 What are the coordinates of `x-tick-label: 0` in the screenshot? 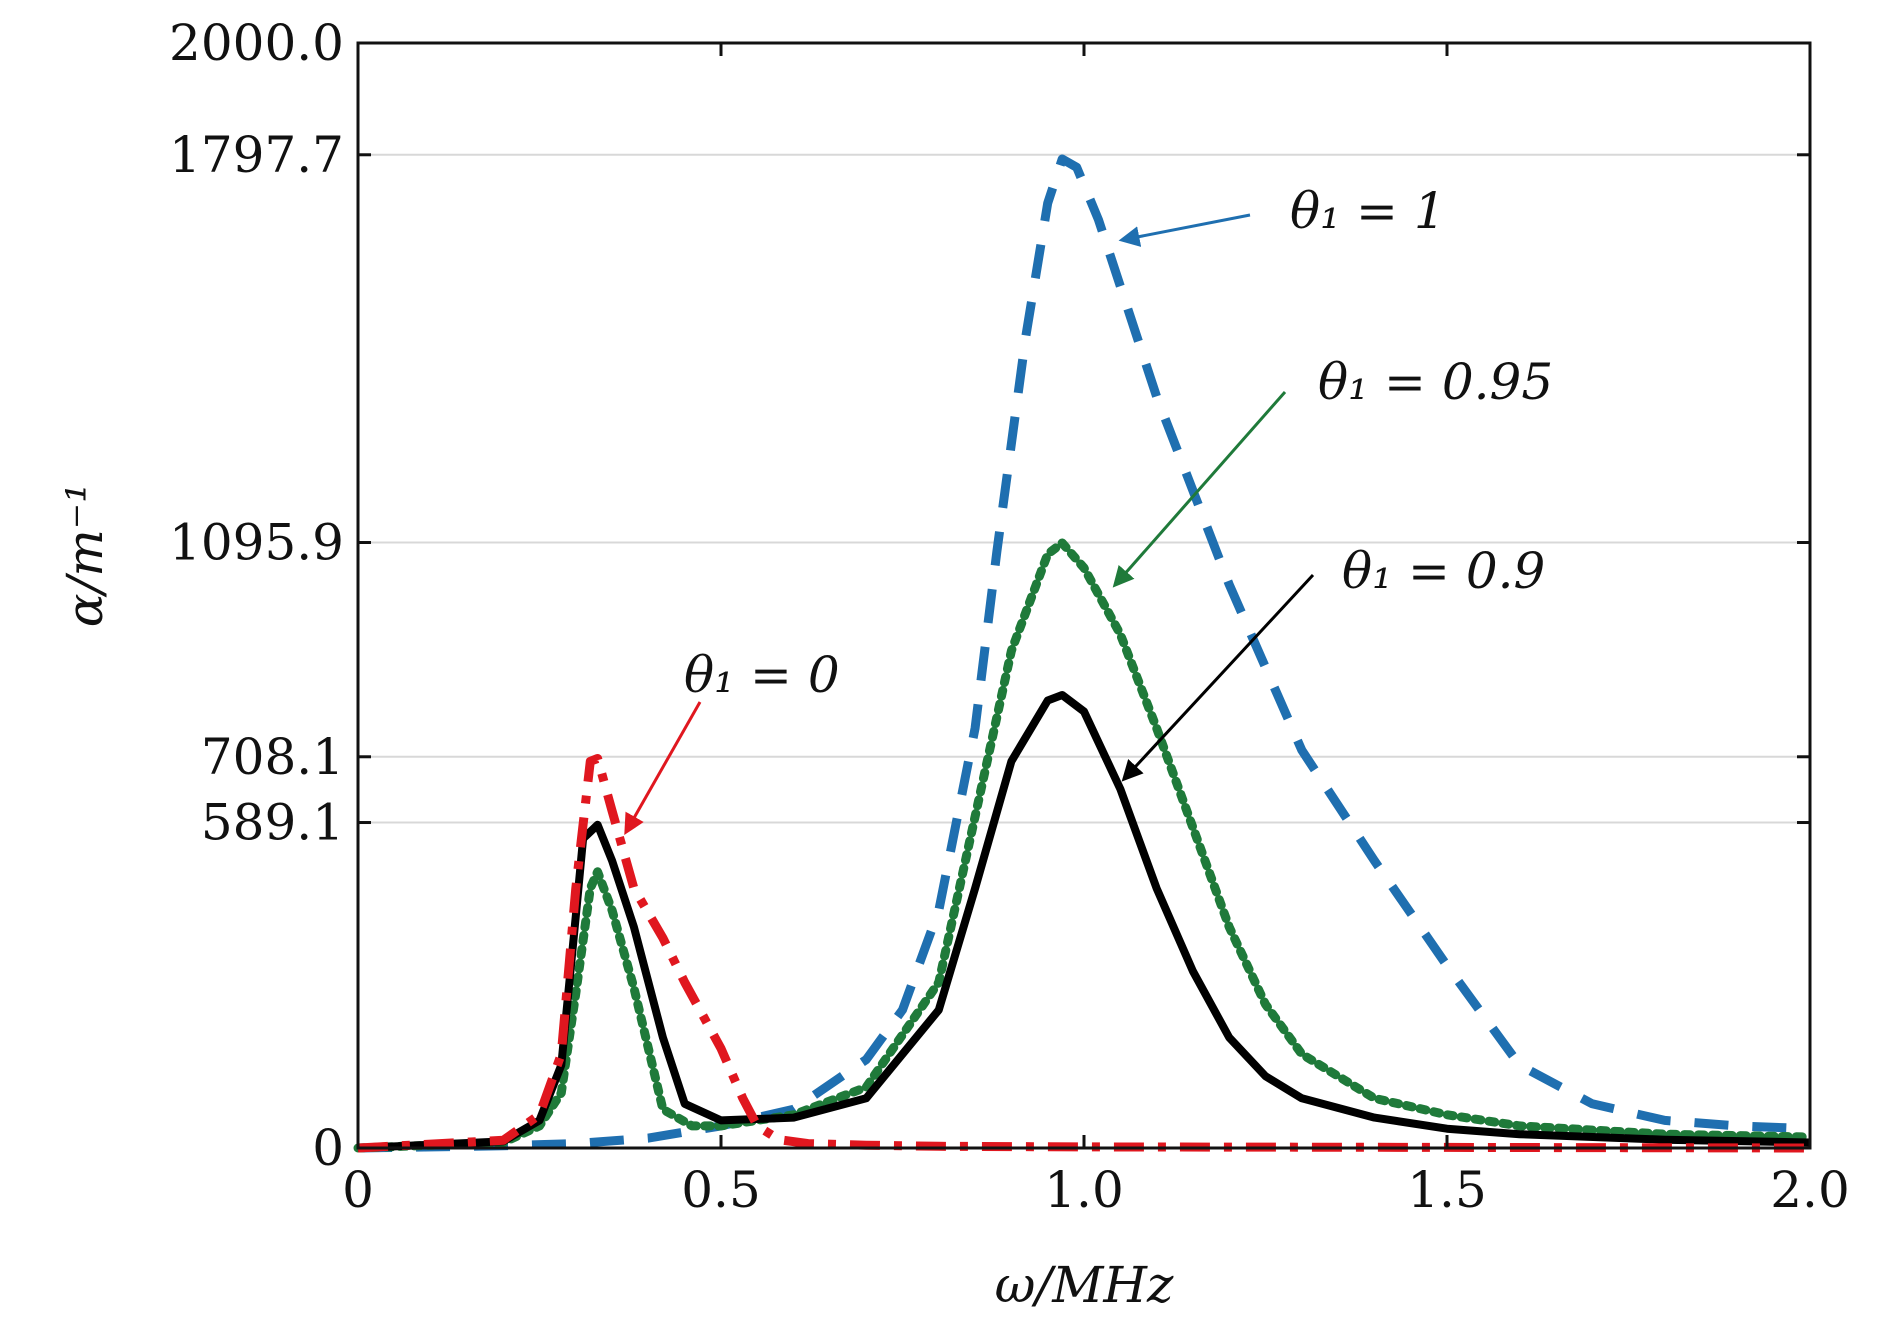 It's located at (358, 1190).